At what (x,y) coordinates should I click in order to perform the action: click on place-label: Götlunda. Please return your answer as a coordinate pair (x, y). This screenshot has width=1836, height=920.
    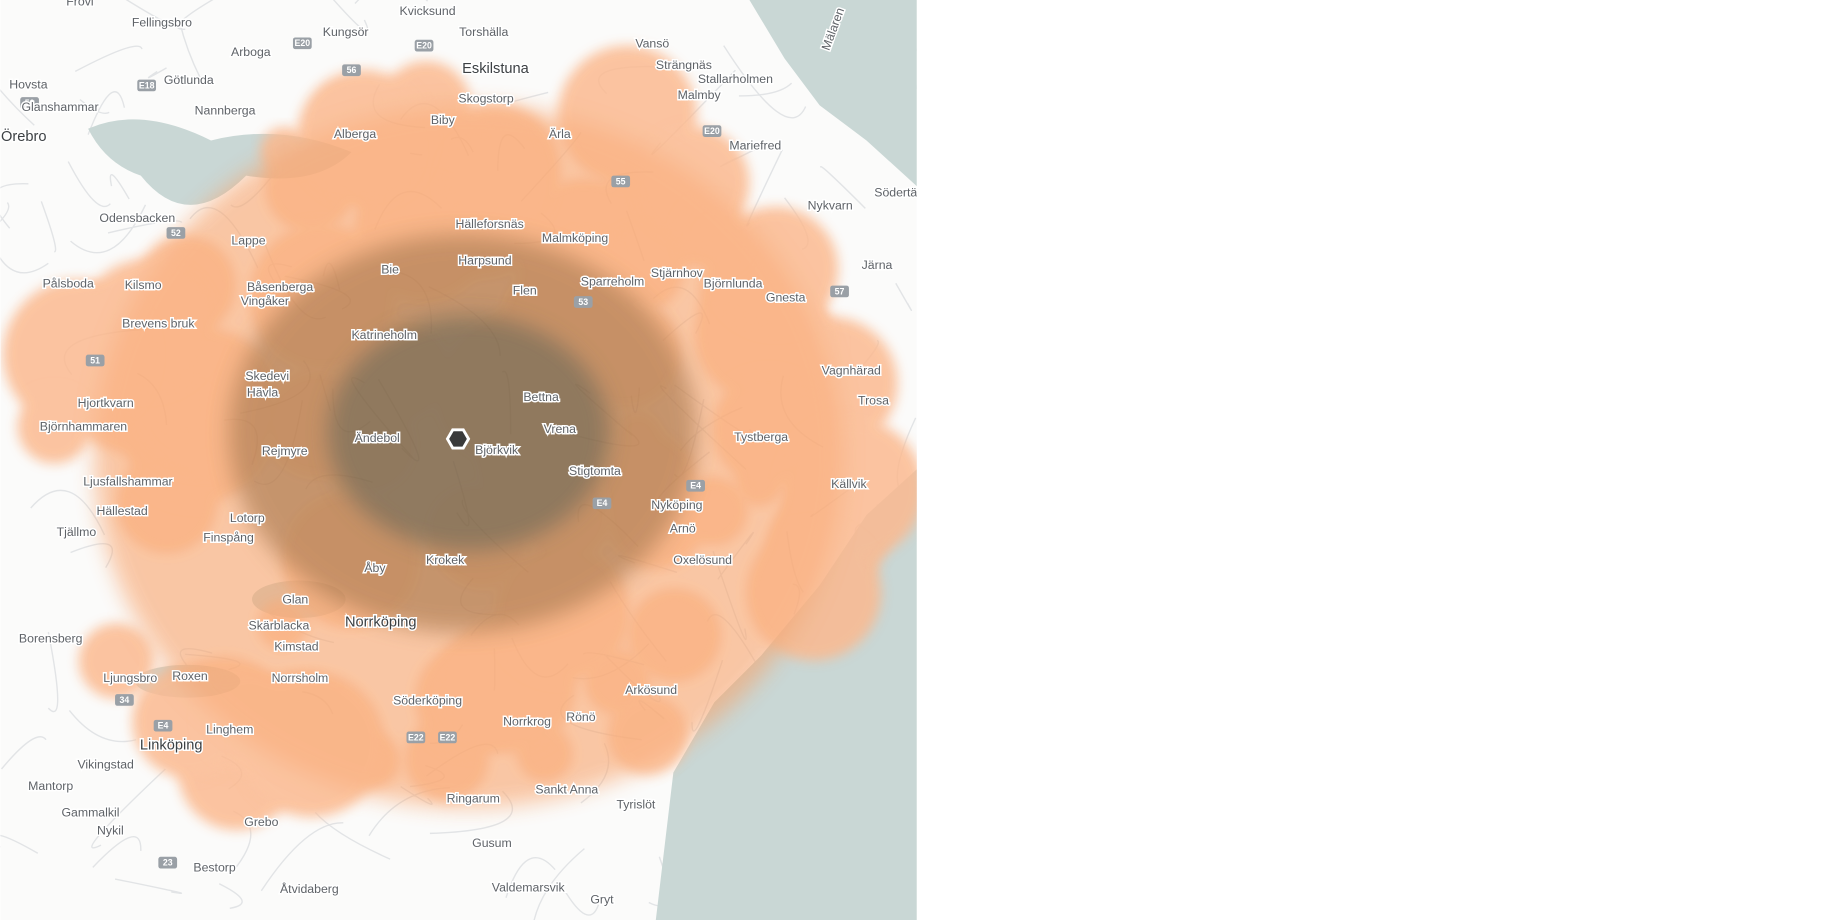
    Looking at the image, I should click on (189, 80).